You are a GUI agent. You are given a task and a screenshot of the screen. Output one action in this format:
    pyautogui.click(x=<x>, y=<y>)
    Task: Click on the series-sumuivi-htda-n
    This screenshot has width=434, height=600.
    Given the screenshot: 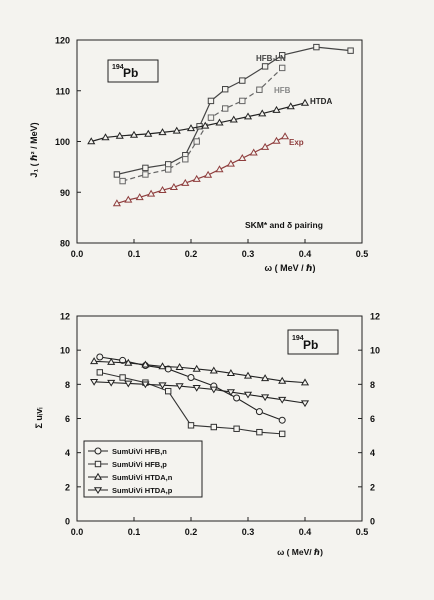 What is the action you would take?
    pyautogui.click(x=200, y=371)
    